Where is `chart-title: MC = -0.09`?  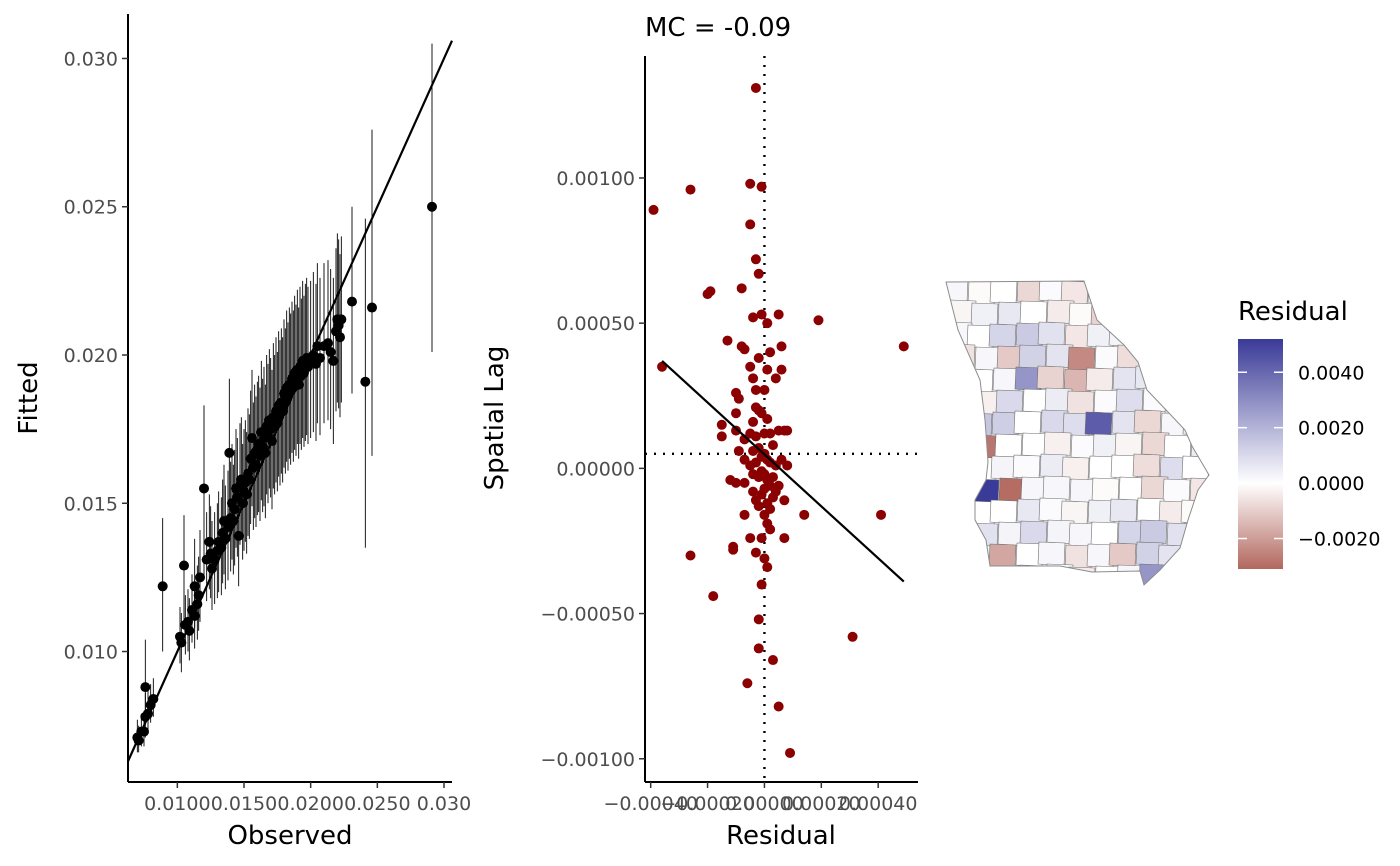
chart-title: MC = -0.09 is located at coordinates (718, 28).